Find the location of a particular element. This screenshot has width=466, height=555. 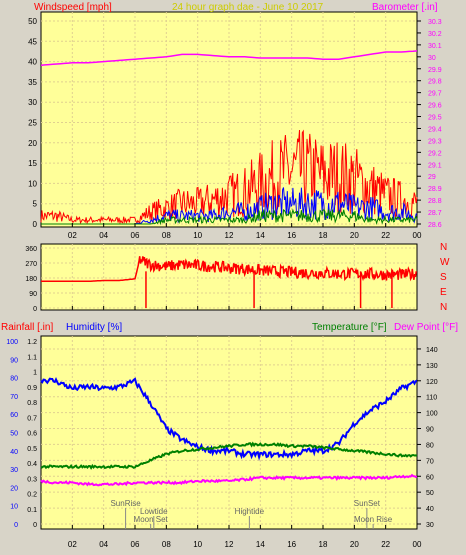

y-tick-label: 5 is located at coordinates (35, 204).